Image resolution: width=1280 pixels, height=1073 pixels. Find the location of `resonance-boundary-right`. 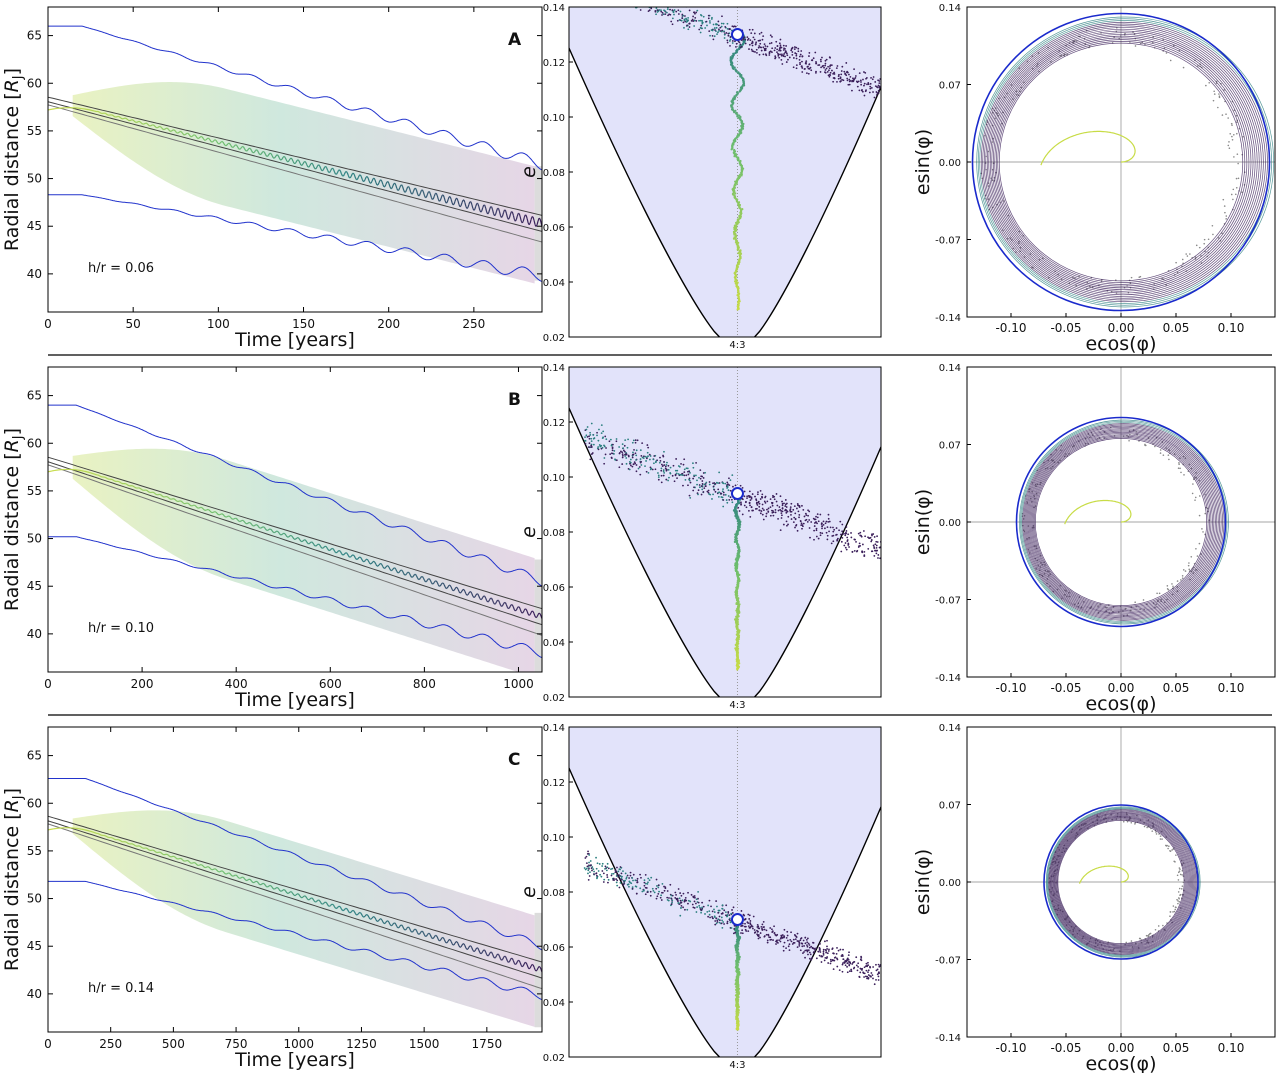

resonance-boundary-right is located at coordinates (817, 931).